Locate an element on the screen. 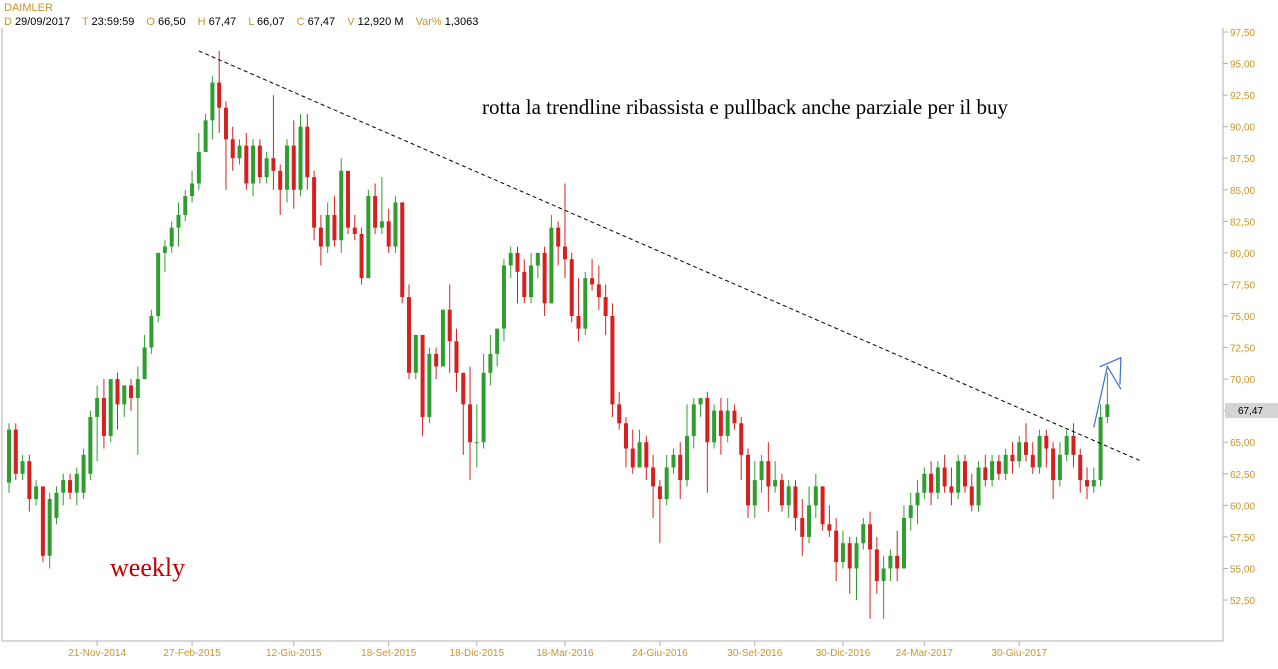  x-tick-label: 30-Dic-2016 is located at coordinates (843, 653).